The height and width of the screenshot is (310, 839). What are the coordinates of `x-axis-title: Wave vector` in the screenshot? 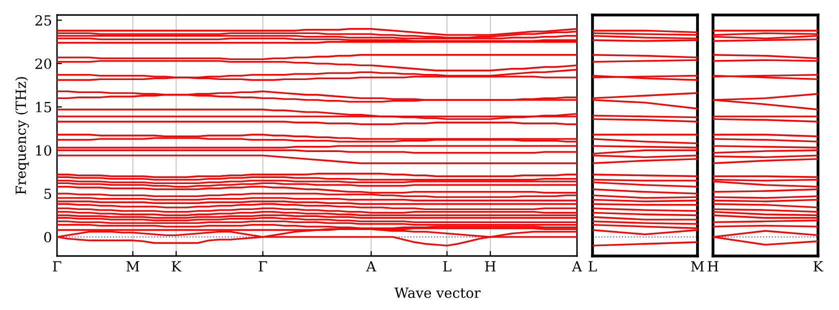 It's located at (437, 293).